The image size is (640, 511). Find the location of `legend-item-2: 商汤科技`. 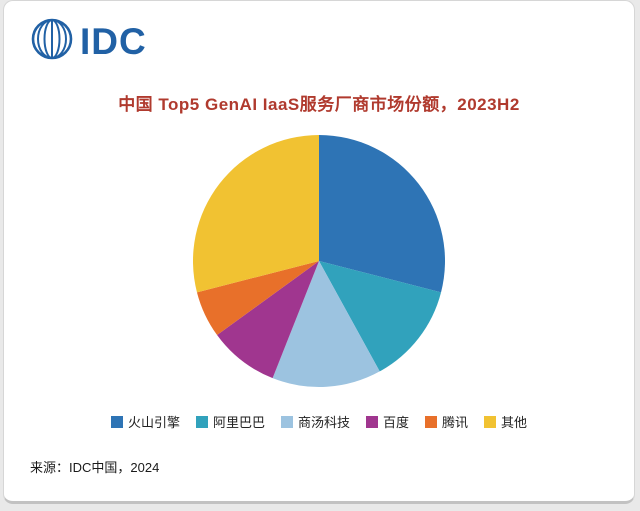

legend-item-2: 商汤科技 is located at coordinates (315, 421).